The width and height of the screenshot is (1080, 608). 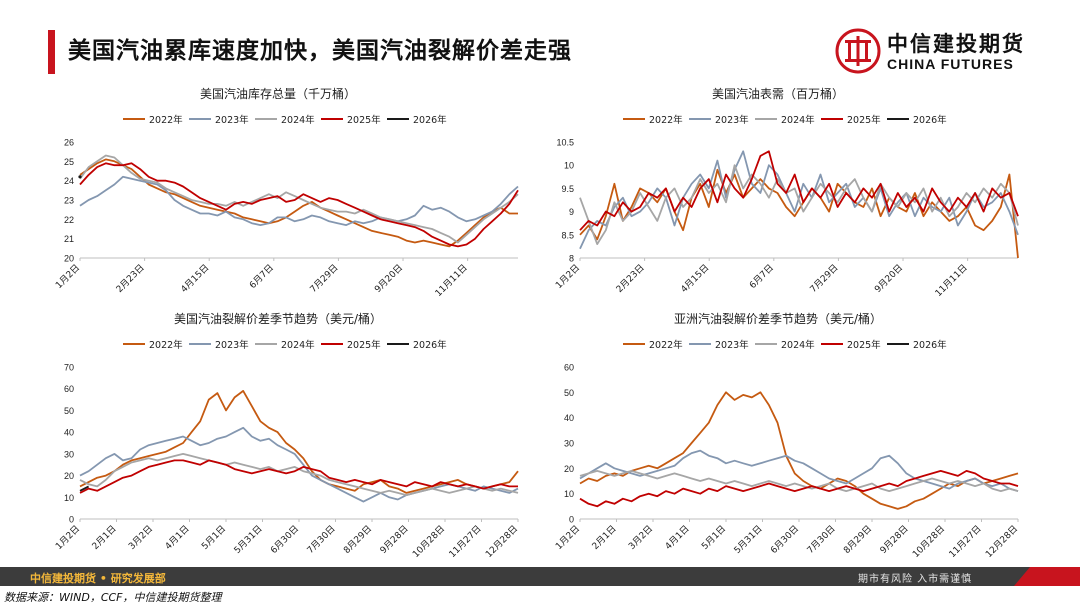 What do you see at coordinates (80, 177) in the screenshot?
I see `series-point` at bounding box center [80, 177].